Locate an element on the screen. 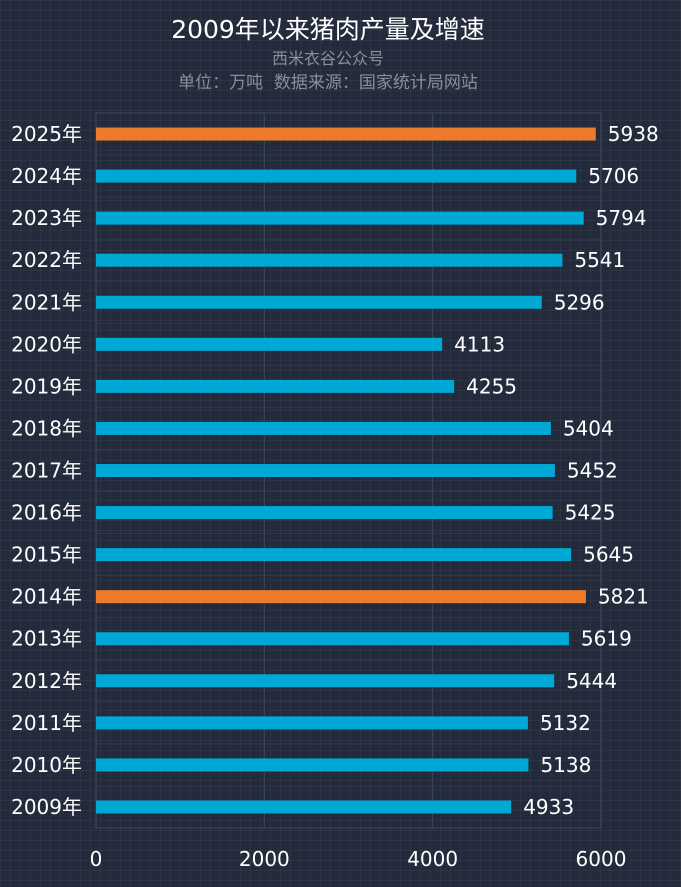 Image resolution: width=681 pixels, height=887 pixels. bar-2022年 is located at coordinates (329, 260).